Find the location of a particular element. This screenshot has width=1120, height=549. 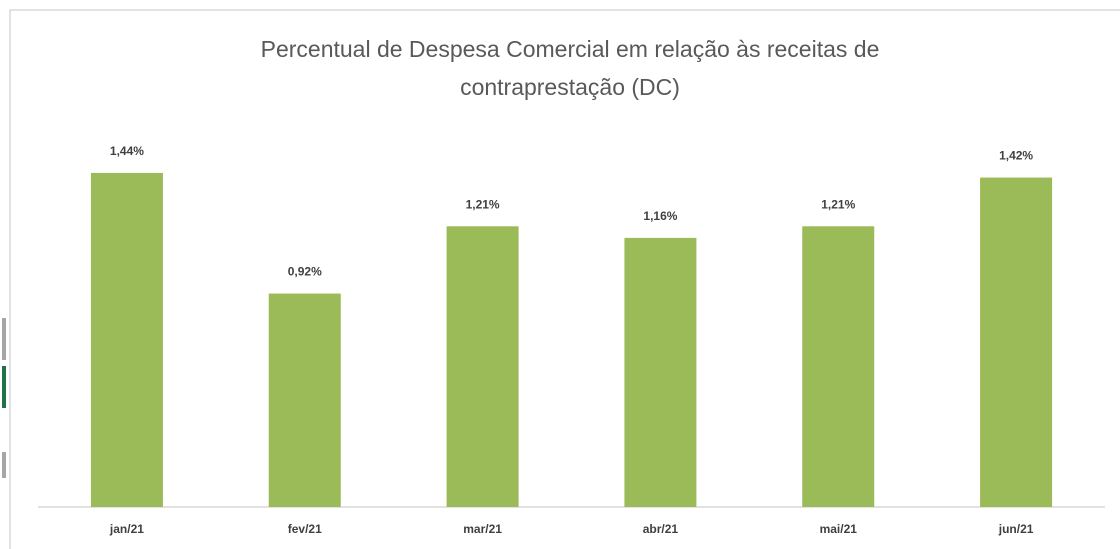

data-label: 1,42% is located at coordinates (1016, 156).